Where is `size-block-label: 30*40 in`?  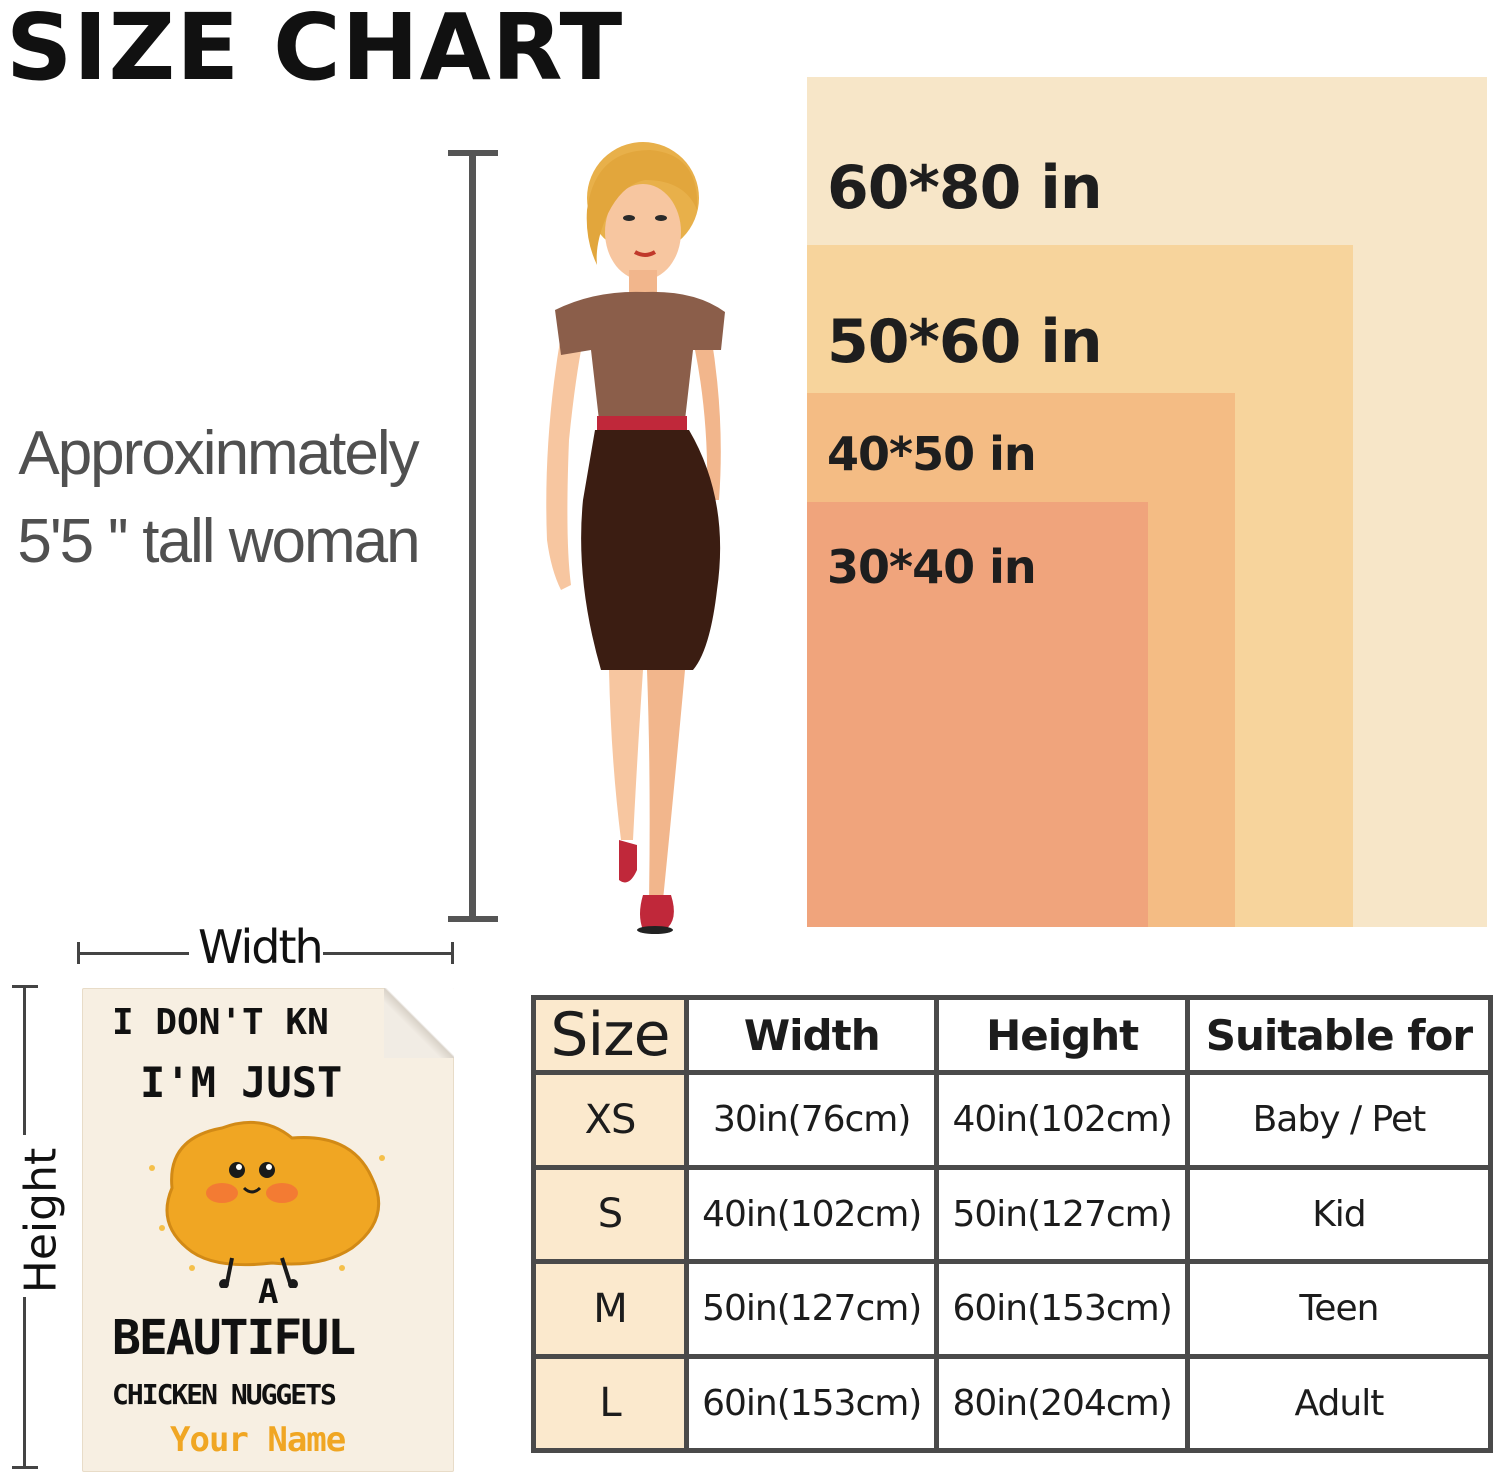
size-block-label: 30*40 in is located at coordinates (932, 567).